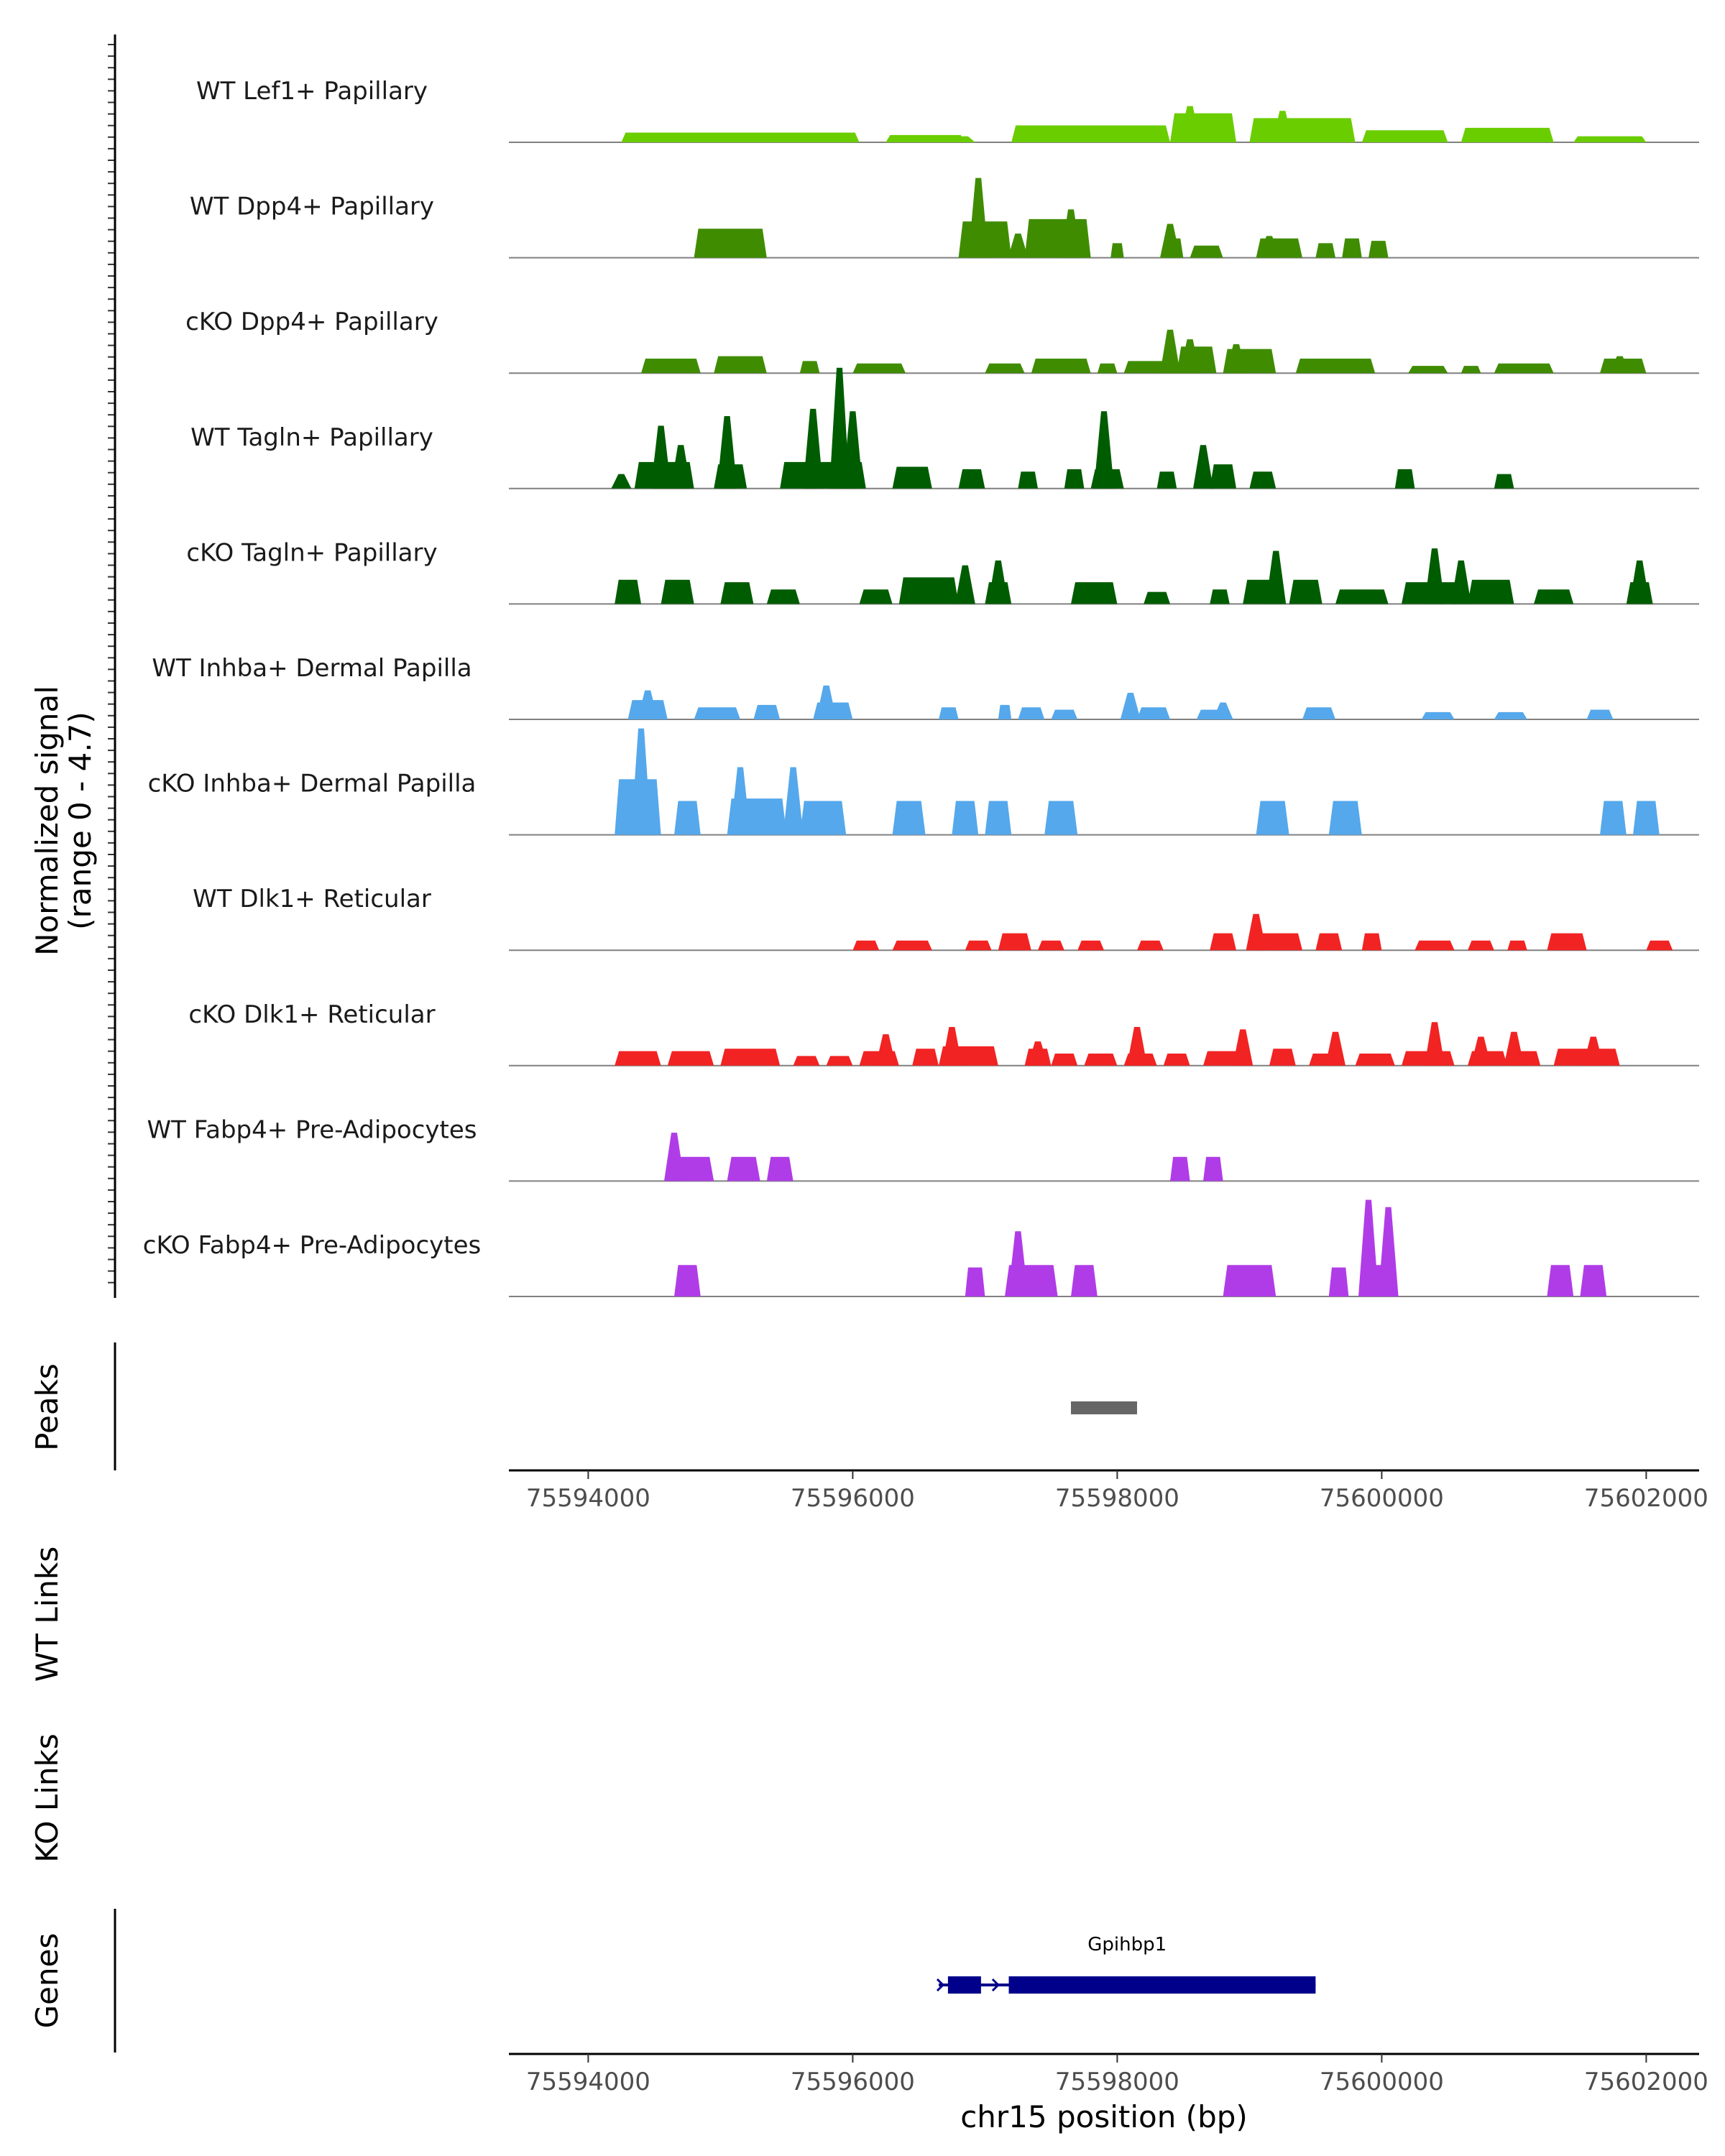 Image resolution: width=1725 pixels, height=2156 pixels. Describe the element at coordinates (47, 1981) in the screenshot. I see `genes-ylabel: Genes` at that location.